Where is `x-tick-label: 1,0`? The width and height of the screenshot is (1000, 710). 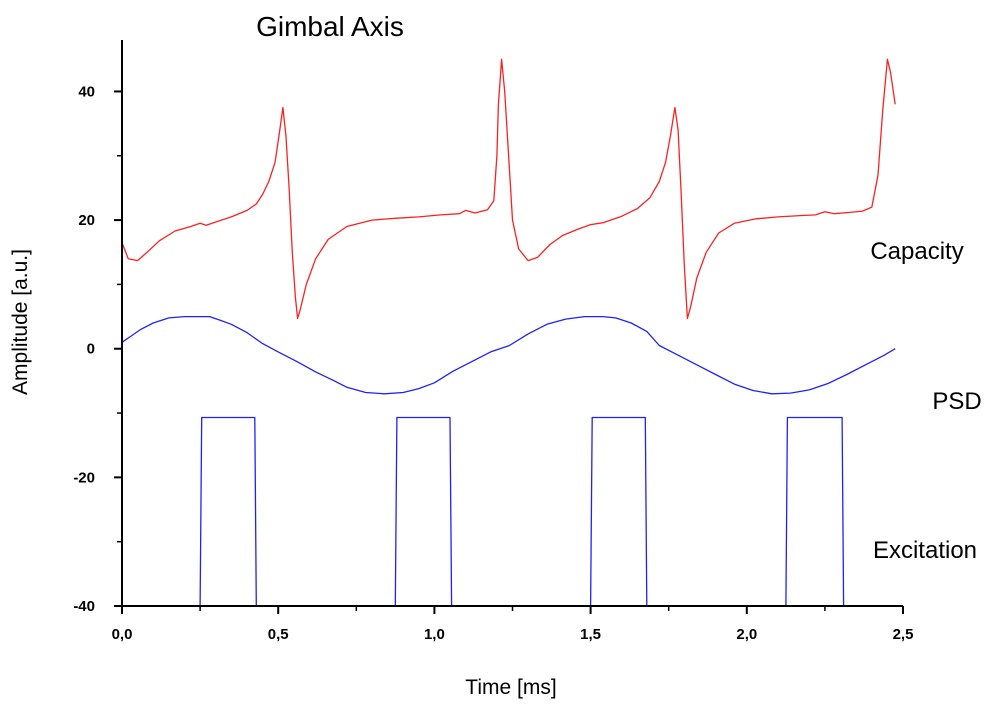 x-tick-label: 1,0 is located at coordinates (434, 634).